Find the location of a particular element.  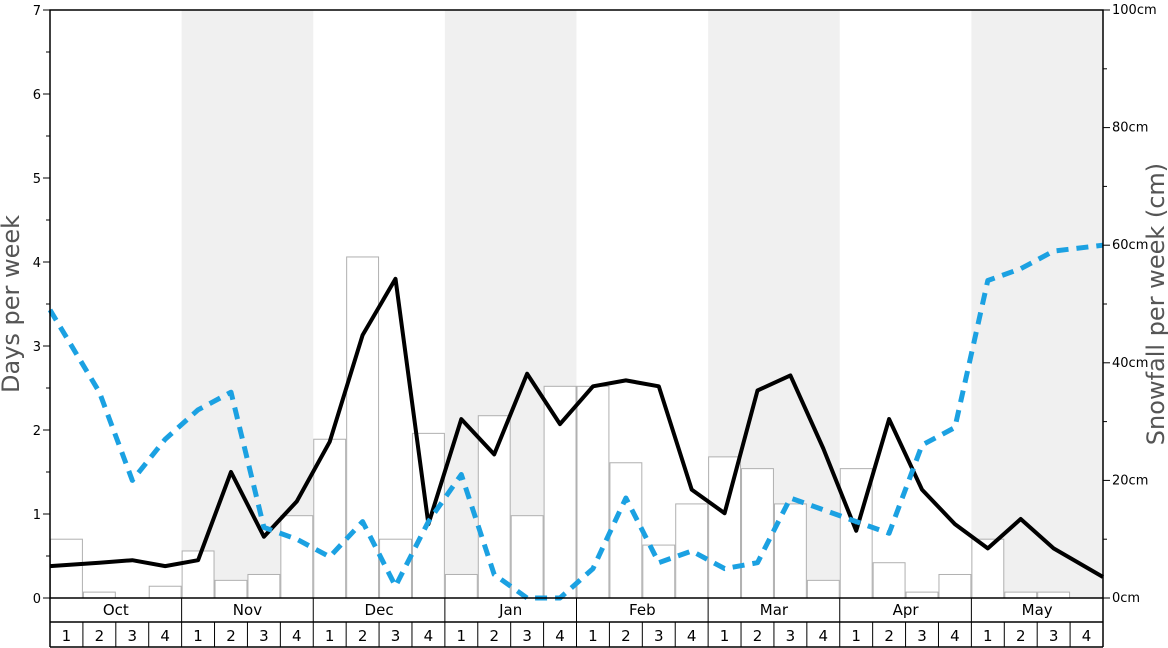

left-tick-label: 4 is located at coordinates (37, 263).